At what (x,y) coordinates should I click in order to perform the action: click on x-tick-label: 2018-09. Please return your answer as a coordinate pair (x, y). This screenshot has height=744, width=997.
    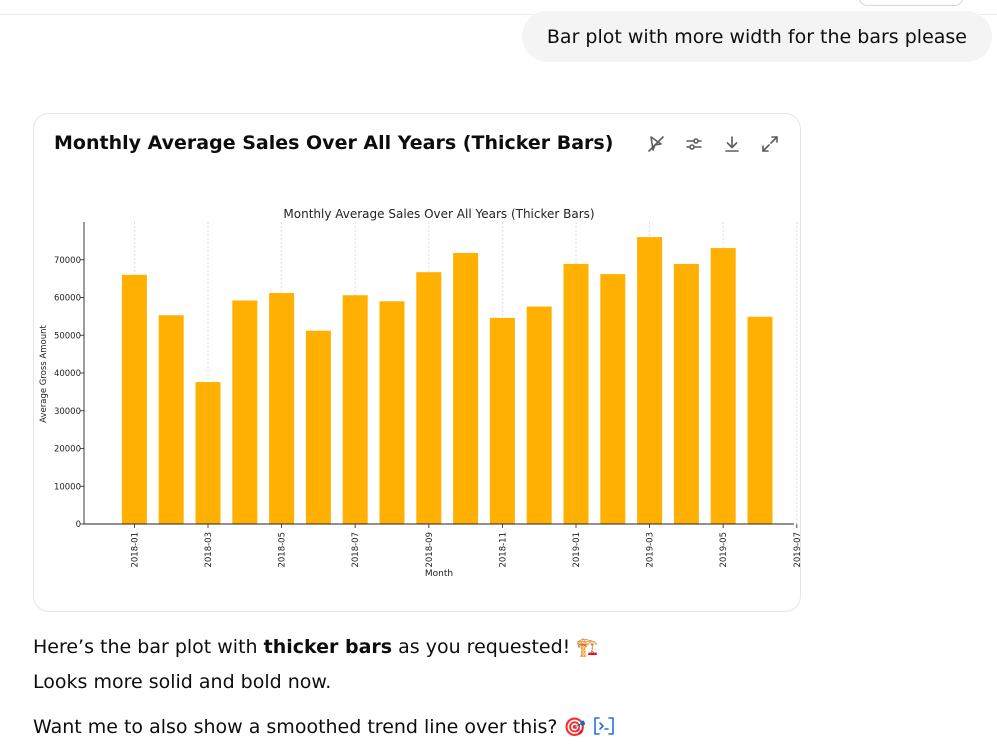
    Looking at the image, I should click on (430, 550).